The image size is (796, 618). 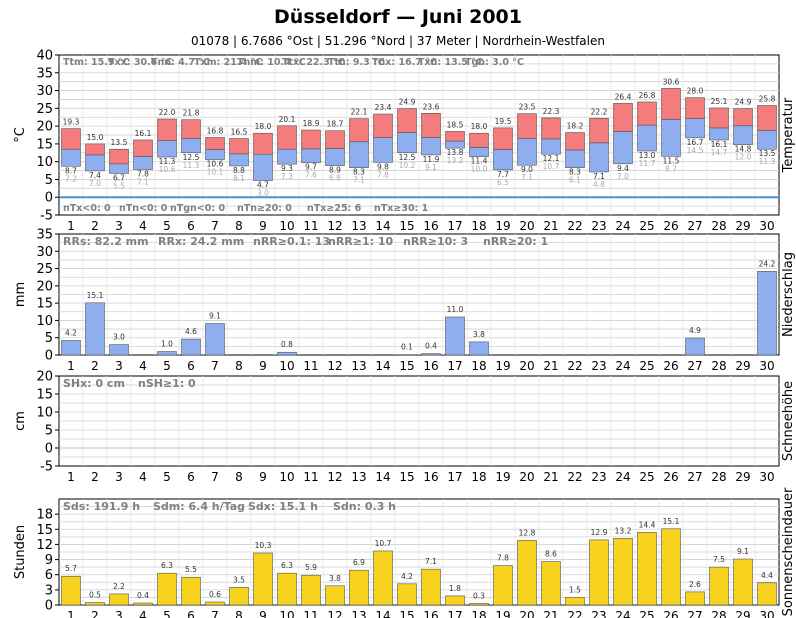 What do you see at coordinates (49, 356) in the screenshot?
I see `precipitation-ytick-label: 0` at bounding box center [49, 356].